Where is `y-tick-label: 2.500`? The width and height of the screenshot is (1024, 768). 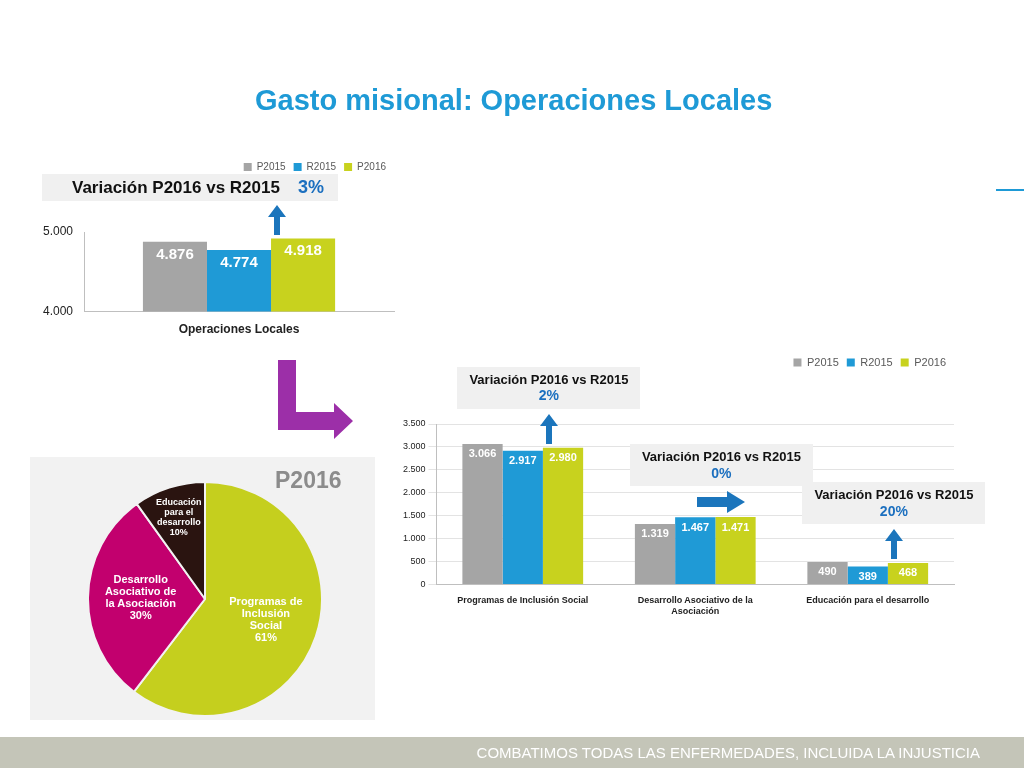
y-tick-label: 2.500 is located at coordinates (414, 469).